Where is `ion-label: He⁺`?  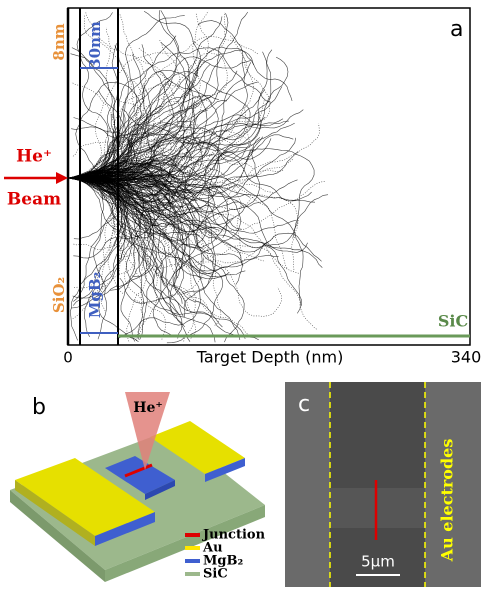 ion-label: He⁺ is located at coordinates (148, 408).